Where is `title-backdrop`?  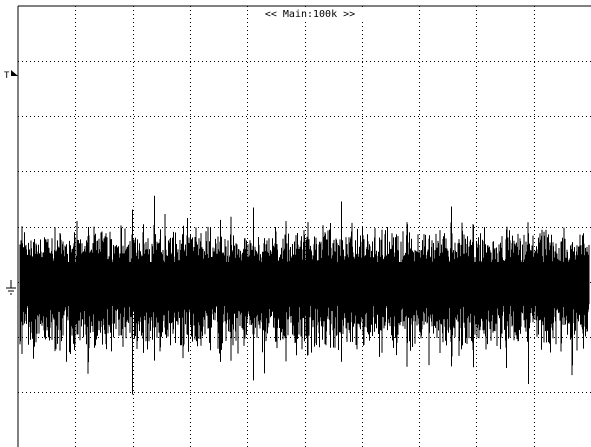
title-backdrop is located at coordinates (310, 13).